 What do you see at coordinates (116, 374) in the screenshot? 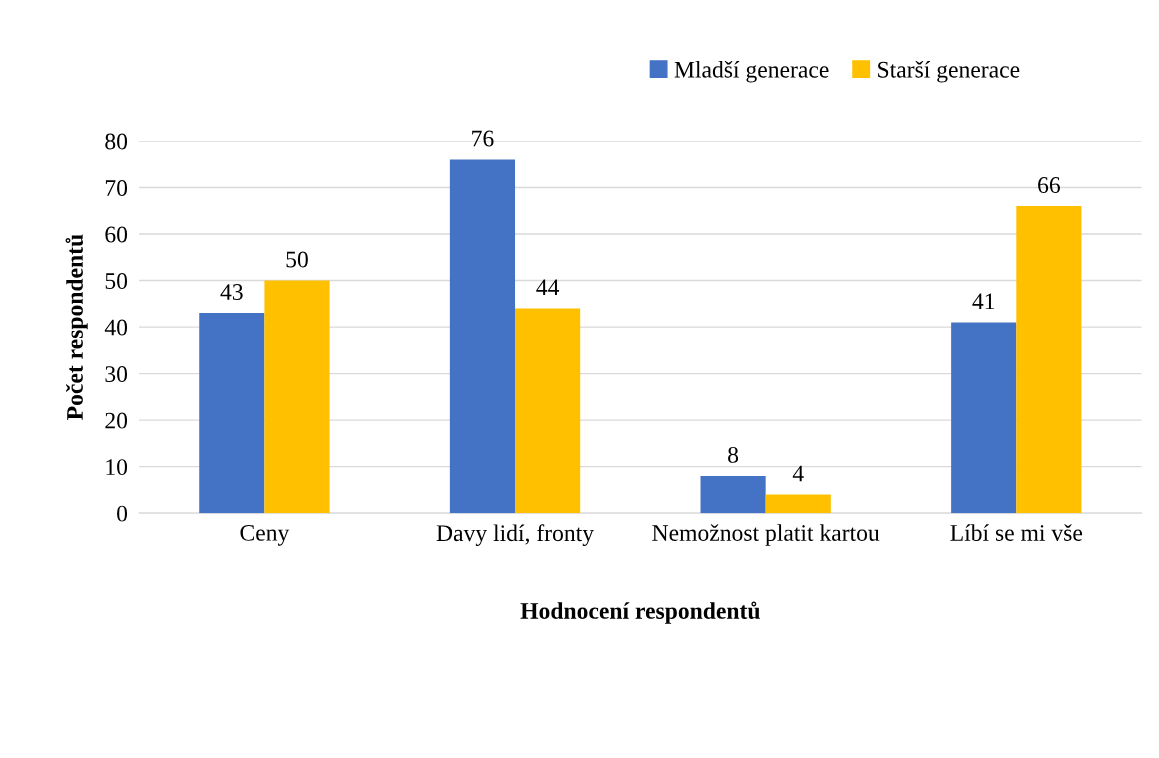
I see `y-tick-label: 30` at bounding box center [116, 374].